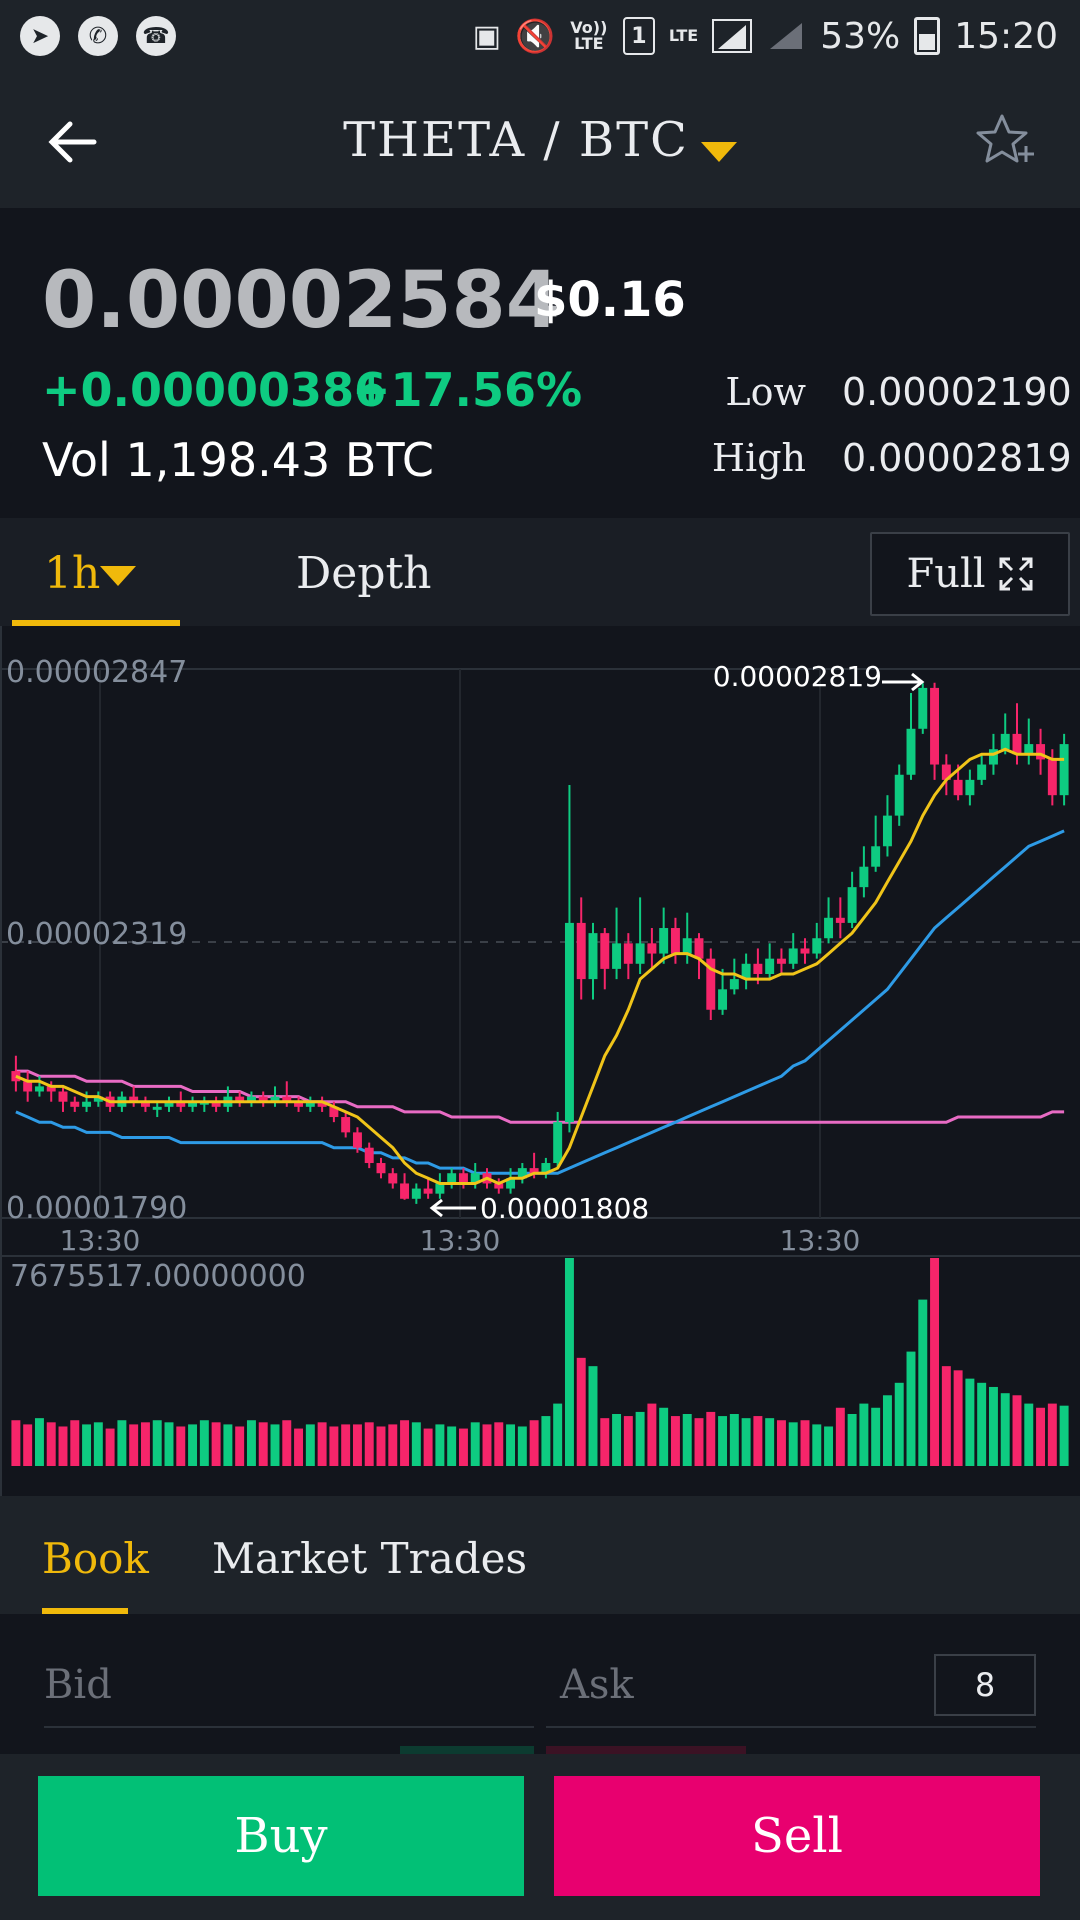 The image size is (1080, 1920). What do you see at coordinates (364, 573) in the screenshot?
I see `tab-depth: Depth` at bounding box center [364, 573].